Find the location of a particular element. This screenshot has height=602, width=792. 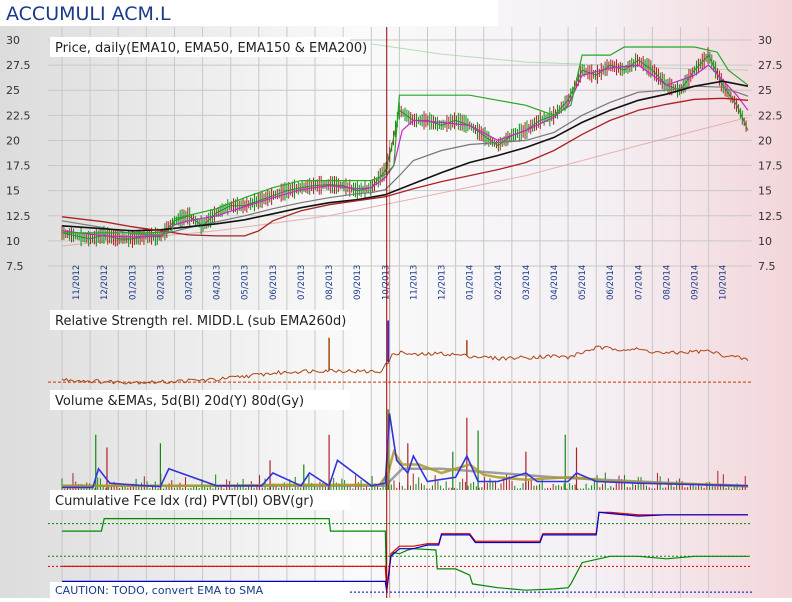

x-tick-label-8: 07/2013 is located at coordinates (302, 282).